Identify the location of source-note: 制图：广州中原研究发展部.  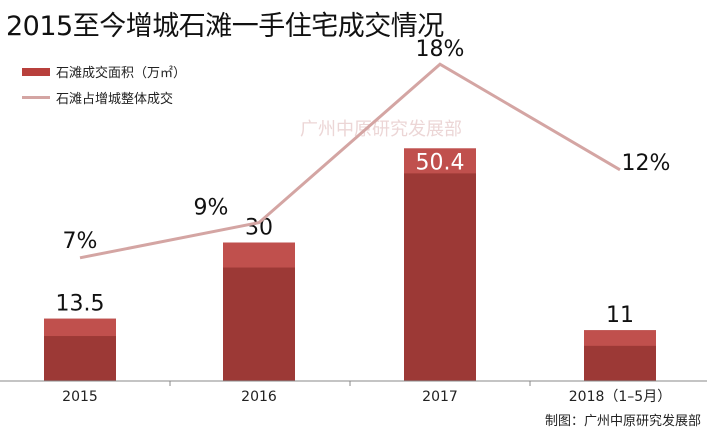
(622, 421).